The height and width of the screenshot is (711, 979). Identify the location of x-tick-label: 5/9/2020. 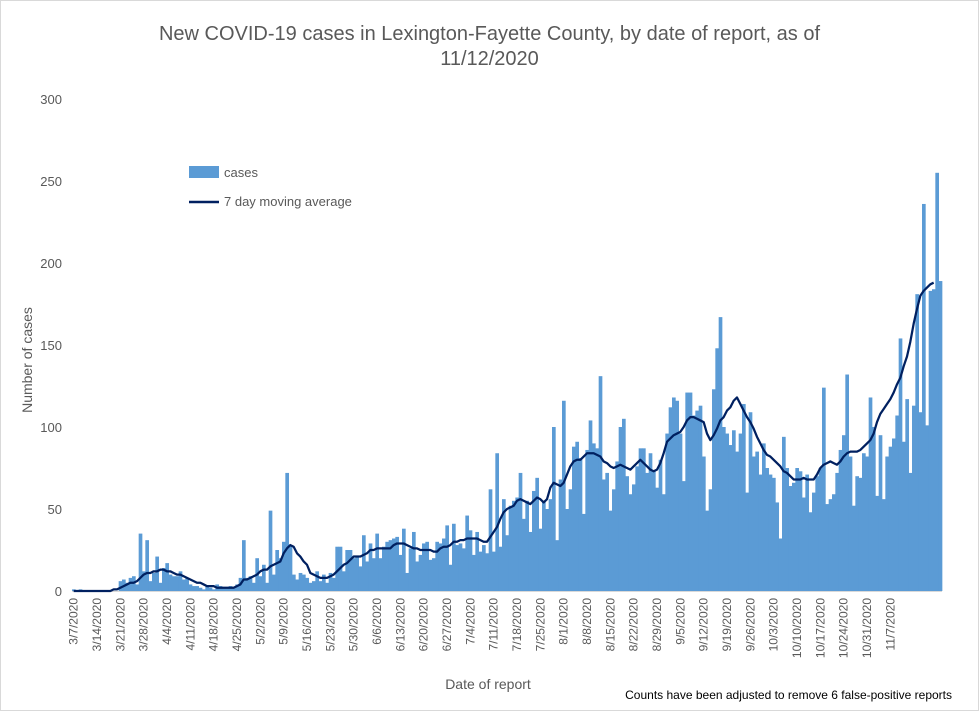
(284, 621).